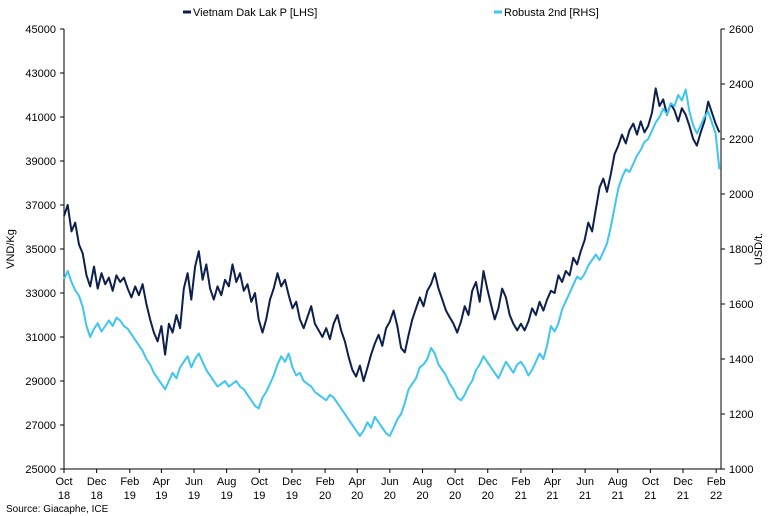 The image size is (770, 516). Describe the element at coordinates (40, 294) in the screenshot. I see `y-left-tick-label: 33000` at that location.